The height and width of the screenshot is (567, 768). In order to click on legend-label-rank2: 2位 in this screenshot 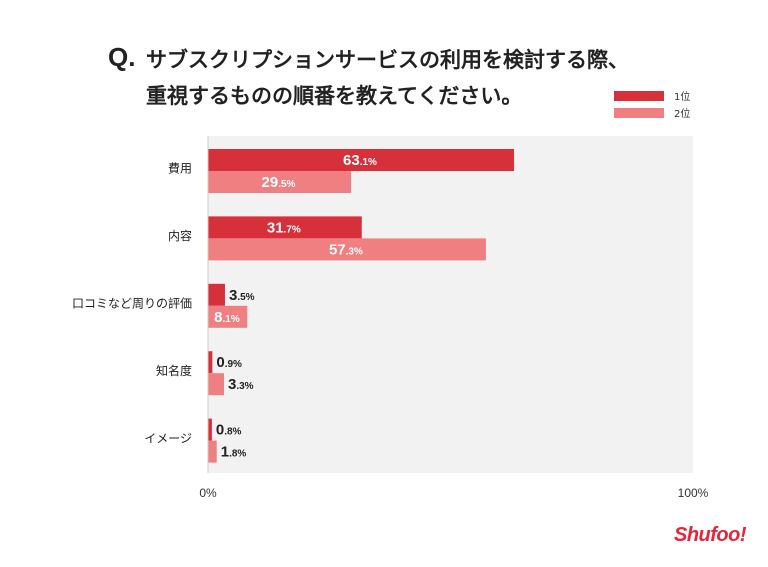, I will do `click(682, 114)`.